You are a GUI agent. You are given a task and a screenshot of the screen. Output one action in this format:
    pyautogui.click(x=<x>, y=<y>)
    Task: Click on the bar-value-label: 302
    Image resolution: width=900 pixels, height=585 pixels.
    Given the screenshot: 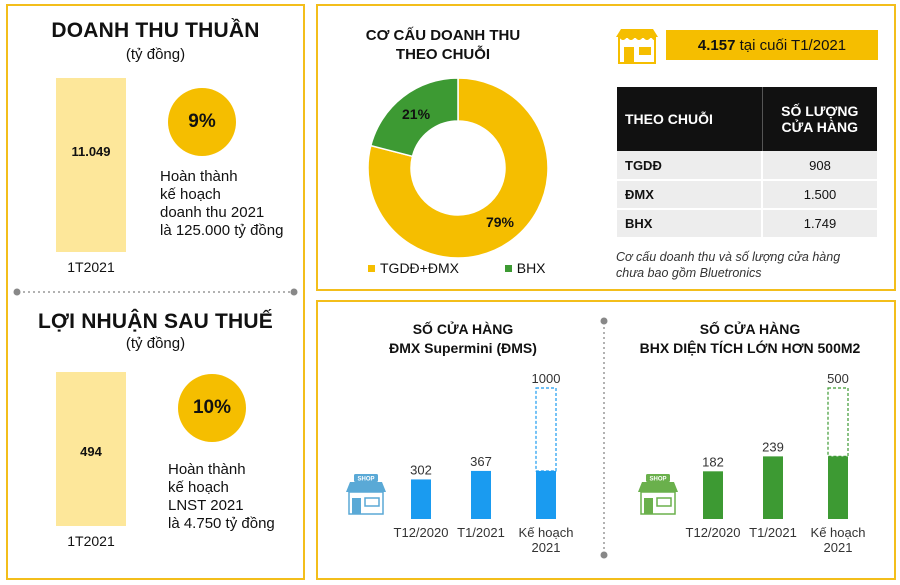 What is the action you would take?
    pyautogui.click(x=421, y=469)
    